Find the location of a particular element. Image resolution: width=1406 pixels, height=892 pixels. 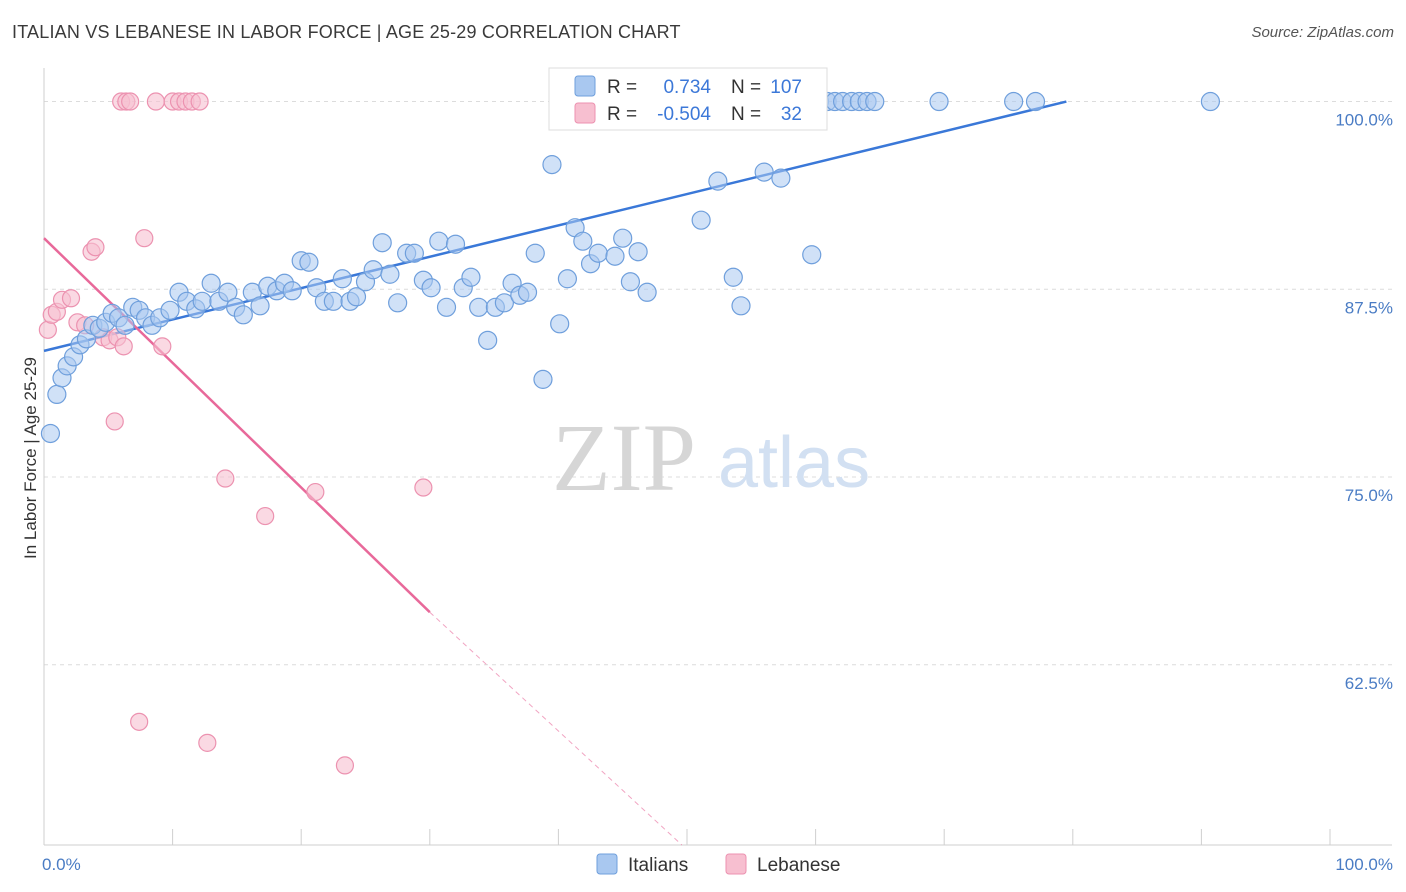

lebanese-swatch is located at coordinates (585, 113).